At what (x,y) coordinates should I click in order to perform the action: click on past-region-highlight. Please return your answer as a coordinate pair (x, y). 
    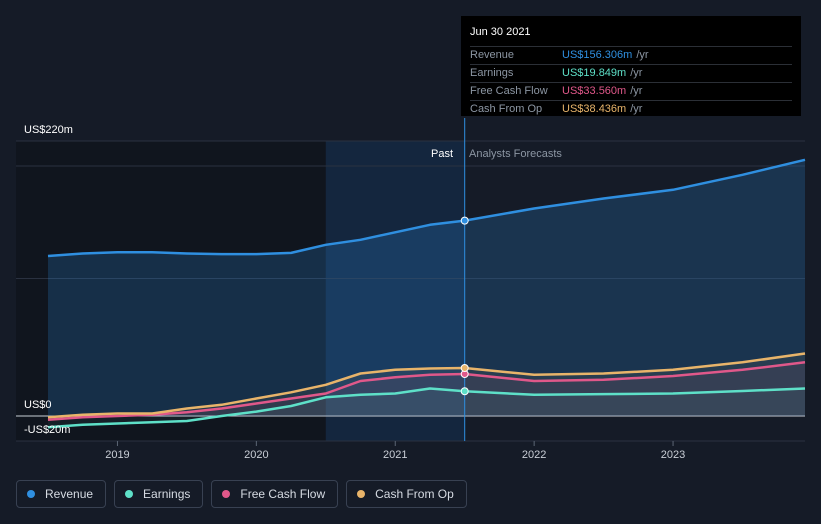
    Looking at the image, I should click on (395, 291).